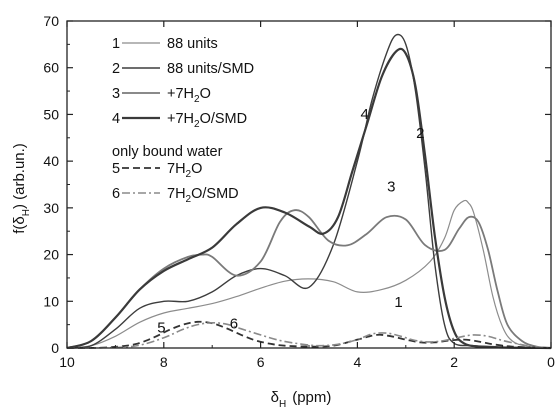  Describe the element at coordinates (261, 362) in the screenshot. I see `x-tick-label: 6` at that location.